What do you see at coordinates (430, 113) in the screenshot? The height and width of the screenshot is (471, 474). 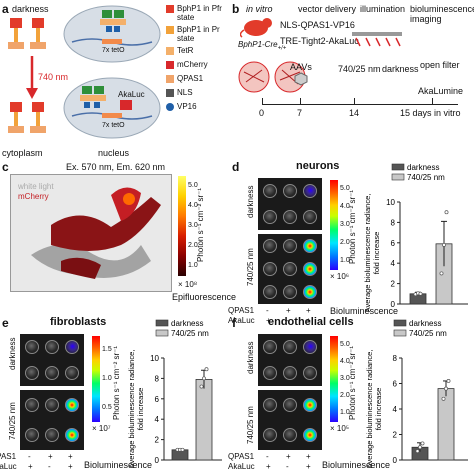 I see `timeline-label-15: 15 days in vitro` at bounding box center [430, 113].